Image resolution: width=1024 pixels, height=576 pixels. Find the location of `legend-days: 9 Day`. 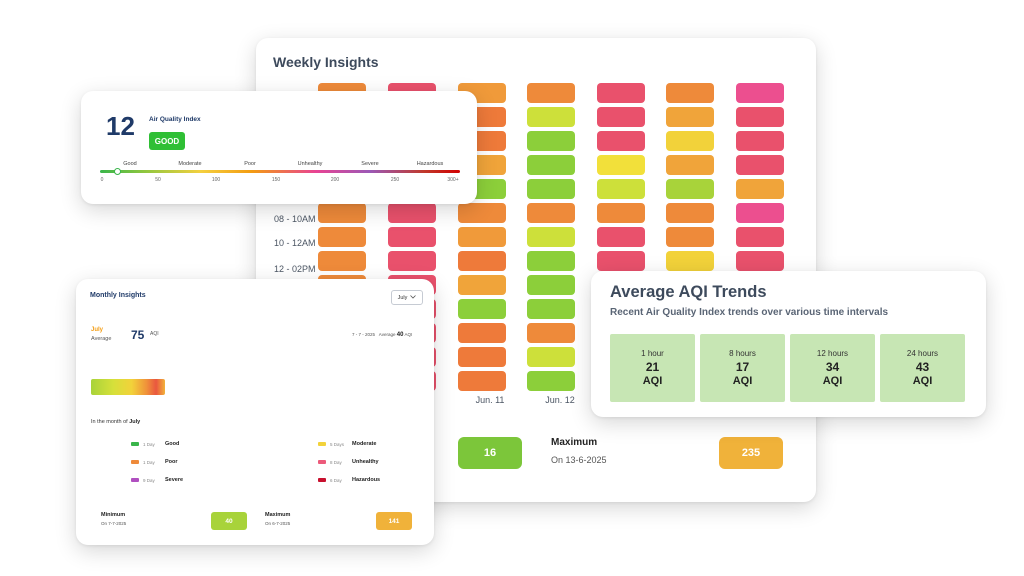

legend-days: 9 Day is located at coordinates (149, 480).